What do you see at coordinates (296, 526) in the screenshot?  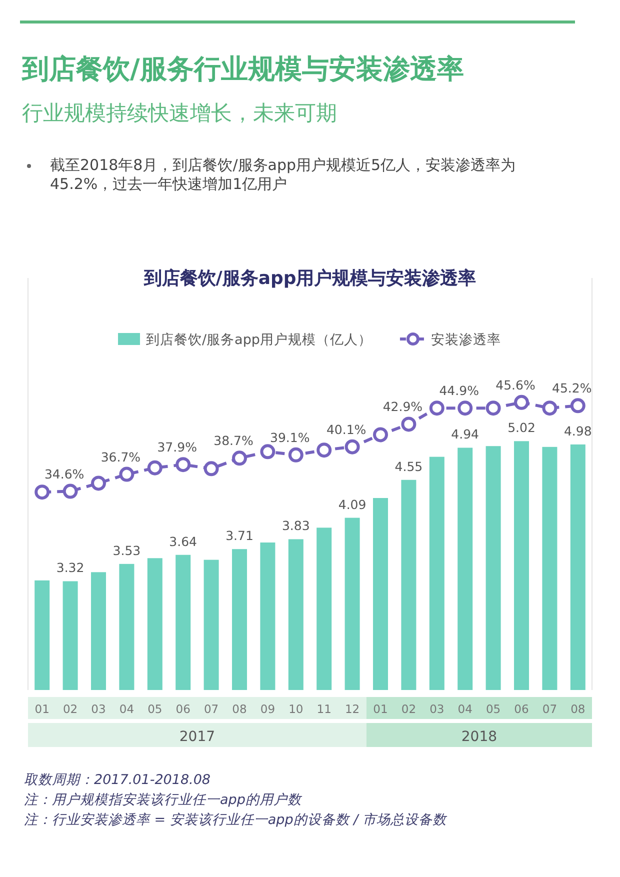 I see `data-label: 3.83` at bounding box center [296, 526].